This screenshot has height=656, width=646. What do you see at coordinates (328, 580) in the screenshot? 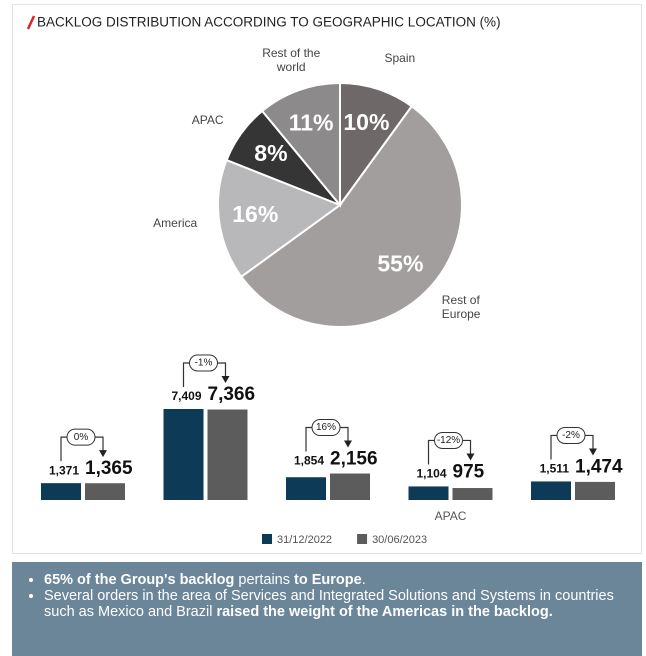
I see `footer-text: to Europe` at bounding box center [328, 580].